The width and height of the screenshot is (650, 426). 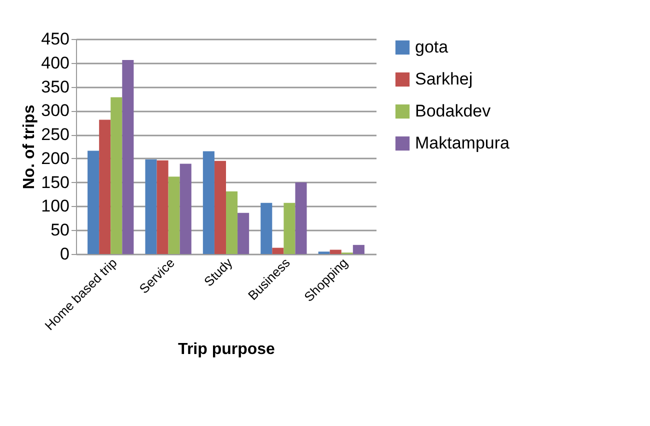 What do you see at coordinates (65, 254) in the screenshot?
I see `y-tick-label: 0` at bounding box center [65, 254].